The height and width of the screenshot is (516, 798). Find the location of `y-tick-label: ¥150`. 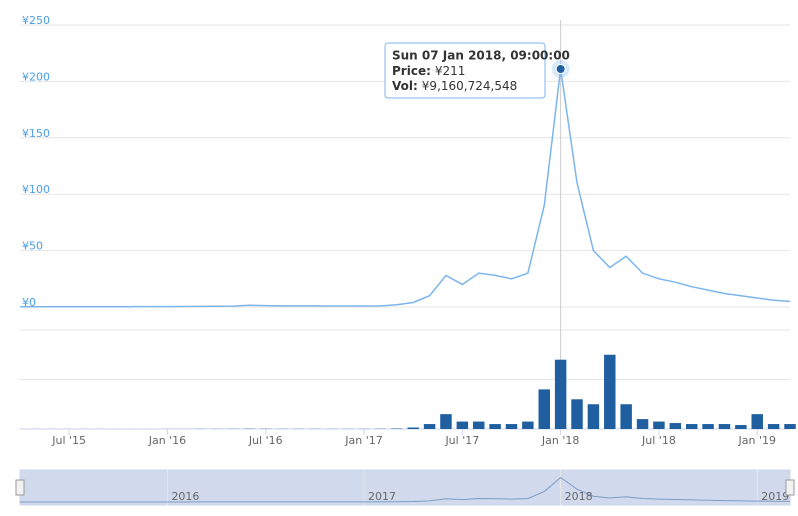

y-tick-label: ¥150 is located at coordinates (36, 133).